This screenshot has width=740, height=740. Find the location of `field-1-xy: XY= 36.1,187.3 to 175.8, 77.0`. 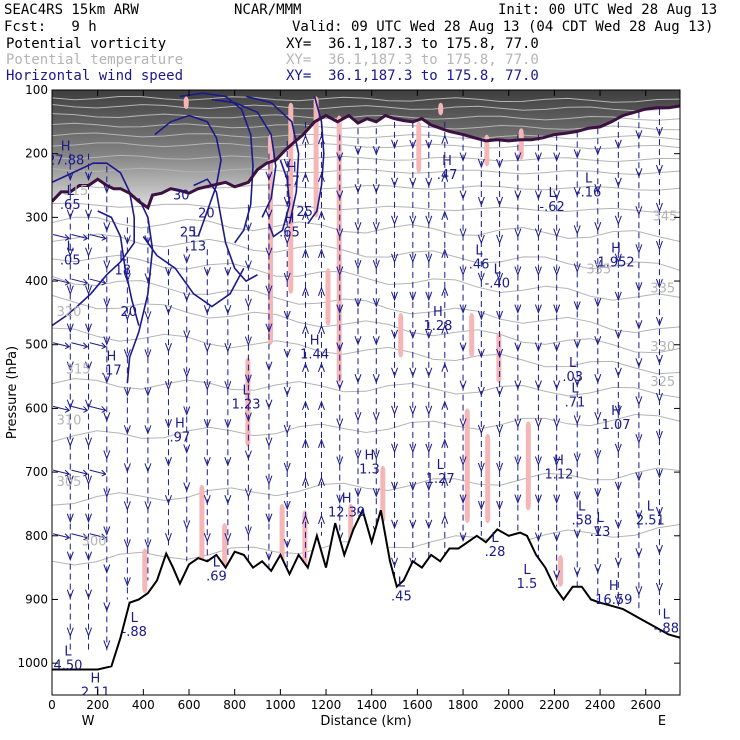

field-1-xy: XY= 36.1,187.3 to 175.8, 77.0 is located at coordinates (412, 44).